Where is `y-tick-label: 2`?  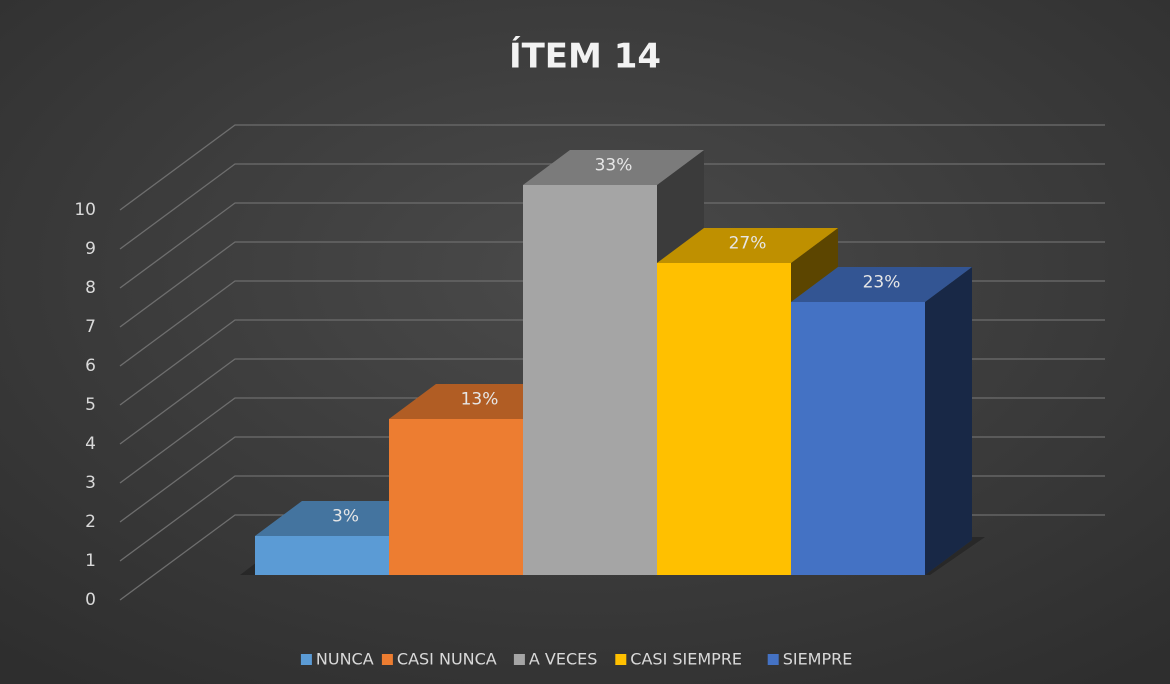
y-tick-label: 2 is located at coordinates (90, 522).